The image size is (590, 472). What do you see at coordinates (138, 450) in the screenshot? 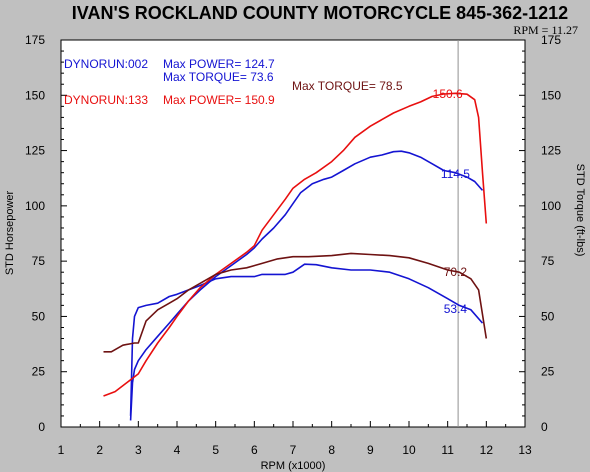
I see `x-tick-label: 3` at bounding box center [138, 450].